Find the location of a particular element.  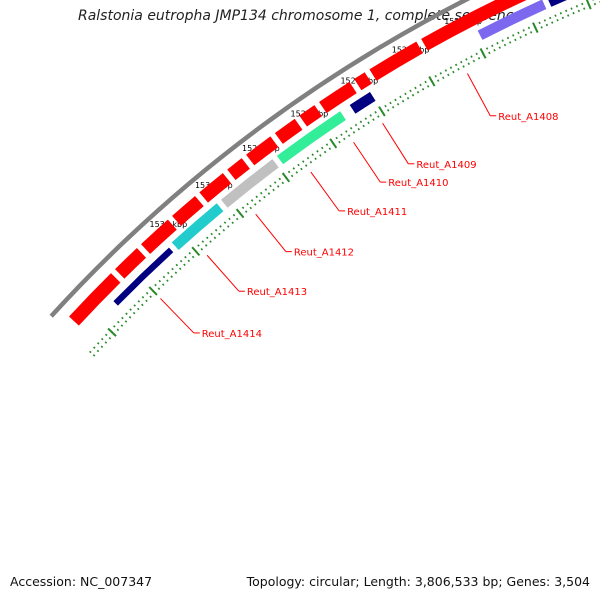

reverse-gene-cyan is located at coordinates (197, 227).